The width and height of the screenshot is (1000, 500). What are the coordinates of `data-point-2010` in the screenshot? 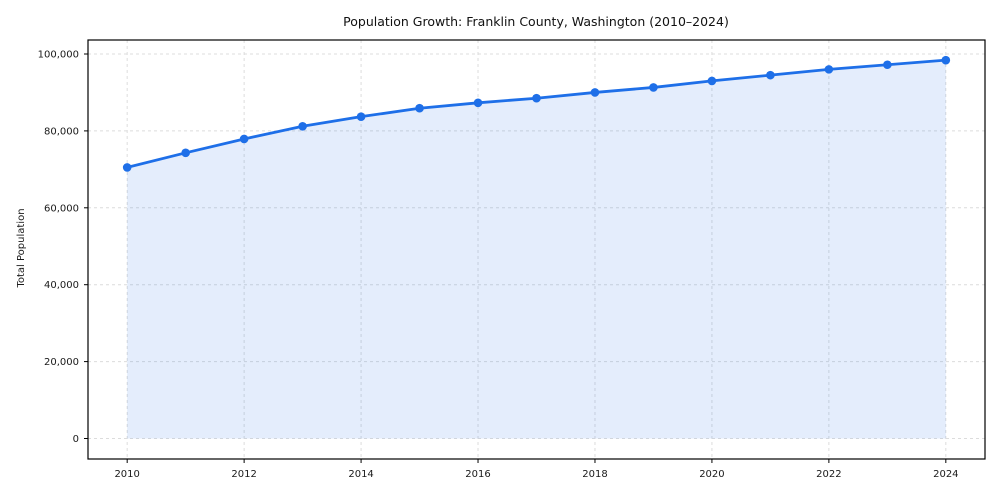 It's located at (127, 167).